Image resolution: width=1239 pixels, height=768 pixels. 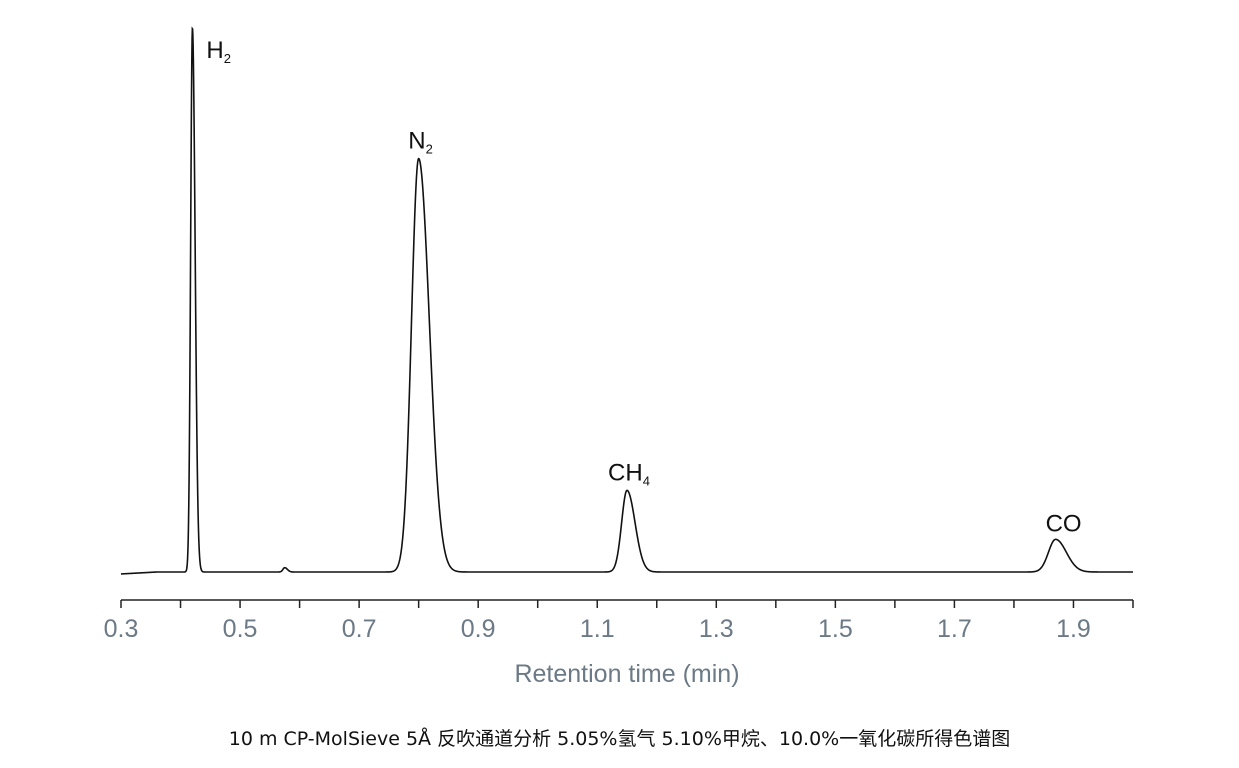 I want to click on x-tick-label-5: 1.3, so click(x=716, y=629).